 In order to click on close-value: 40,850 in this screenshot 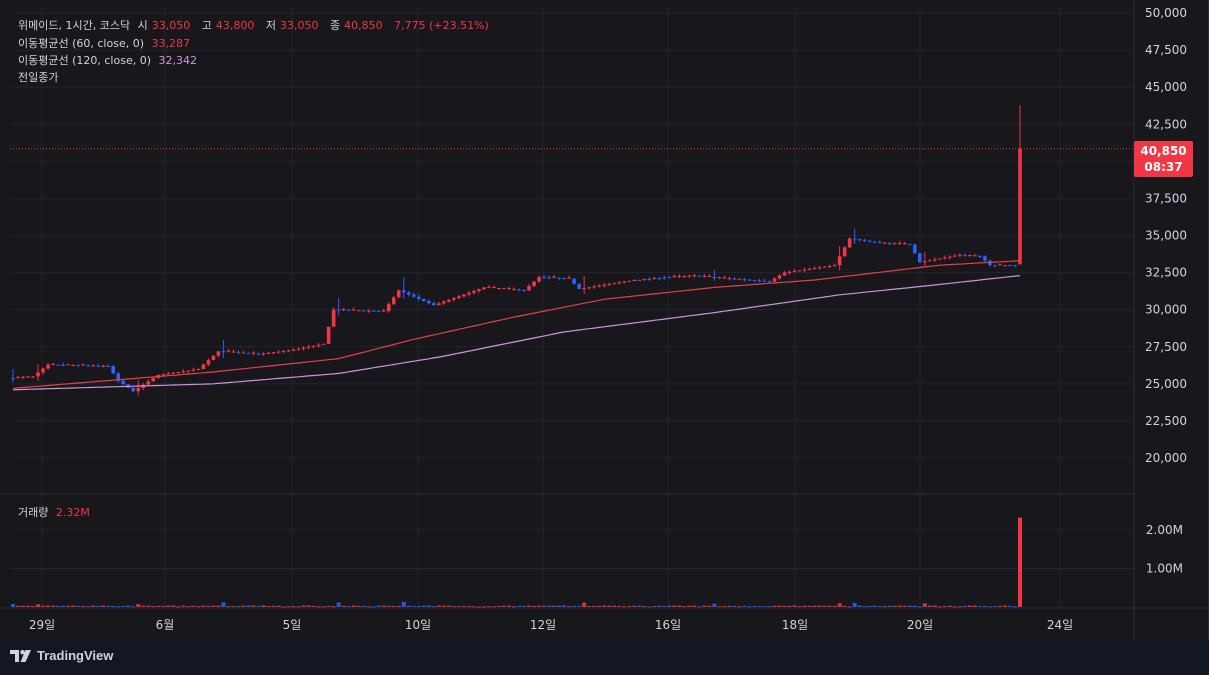, I will do `click(363, 25)`.